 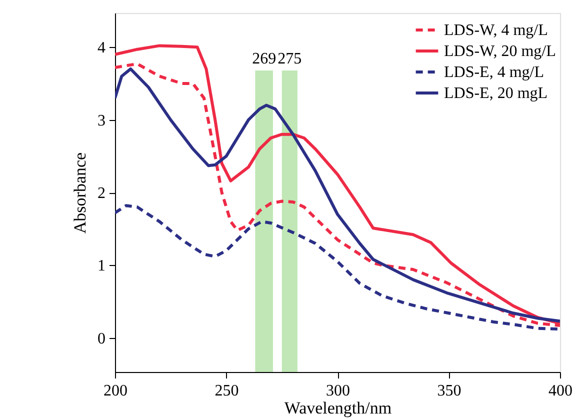 What do you see at coordinates (560, 391) in the screenshot?
I see `x-tick-label: 400` at bounding box center [560, 391].